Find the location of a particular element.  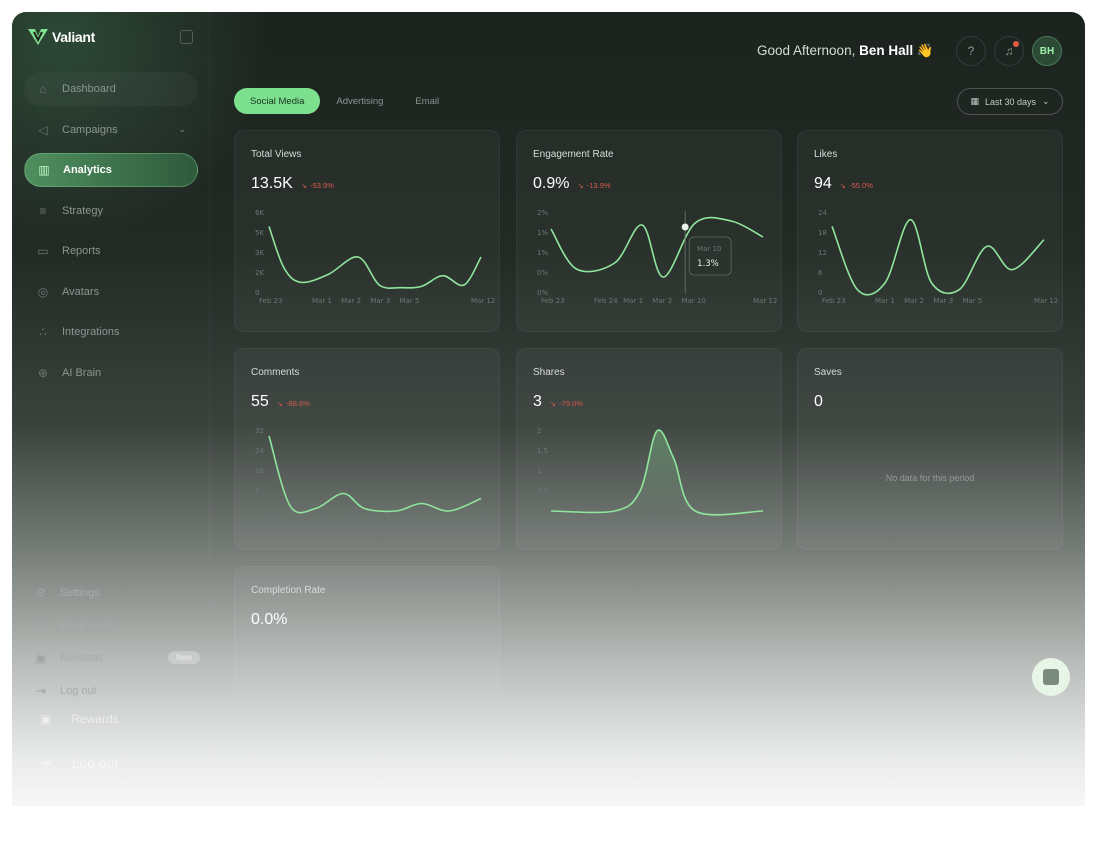

card-value-row: 0 is located at coordinates (818, 402).